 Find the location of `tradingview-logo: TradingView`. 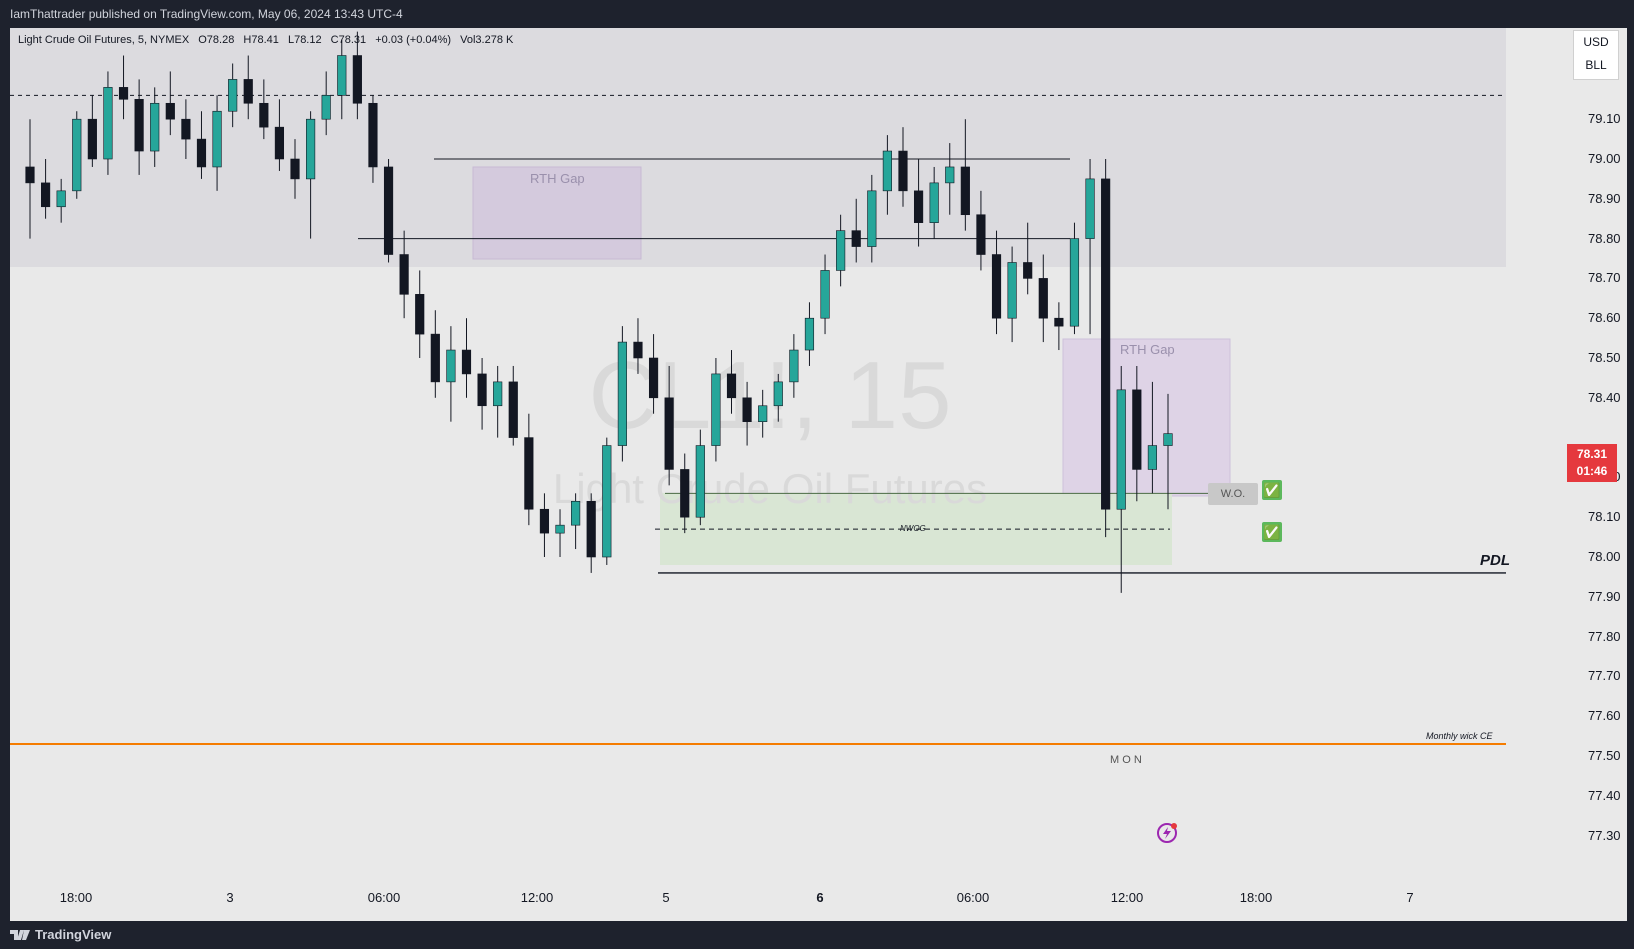

tradingview-logo: TradingView is located at coordinates (60, 934).